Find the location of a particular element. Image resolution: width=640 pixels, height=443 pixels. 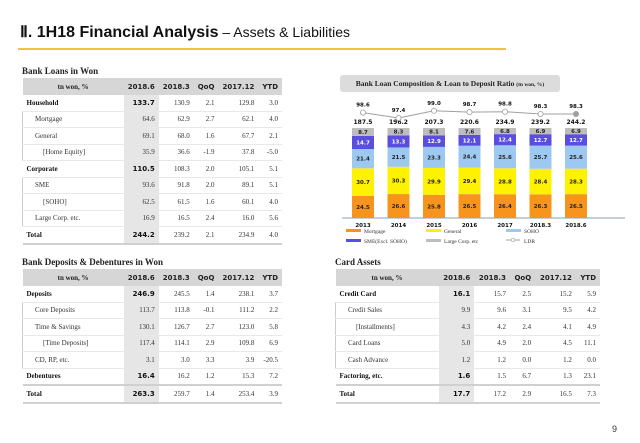

column-header: 2017.12 is located at coordinates (238, 86).